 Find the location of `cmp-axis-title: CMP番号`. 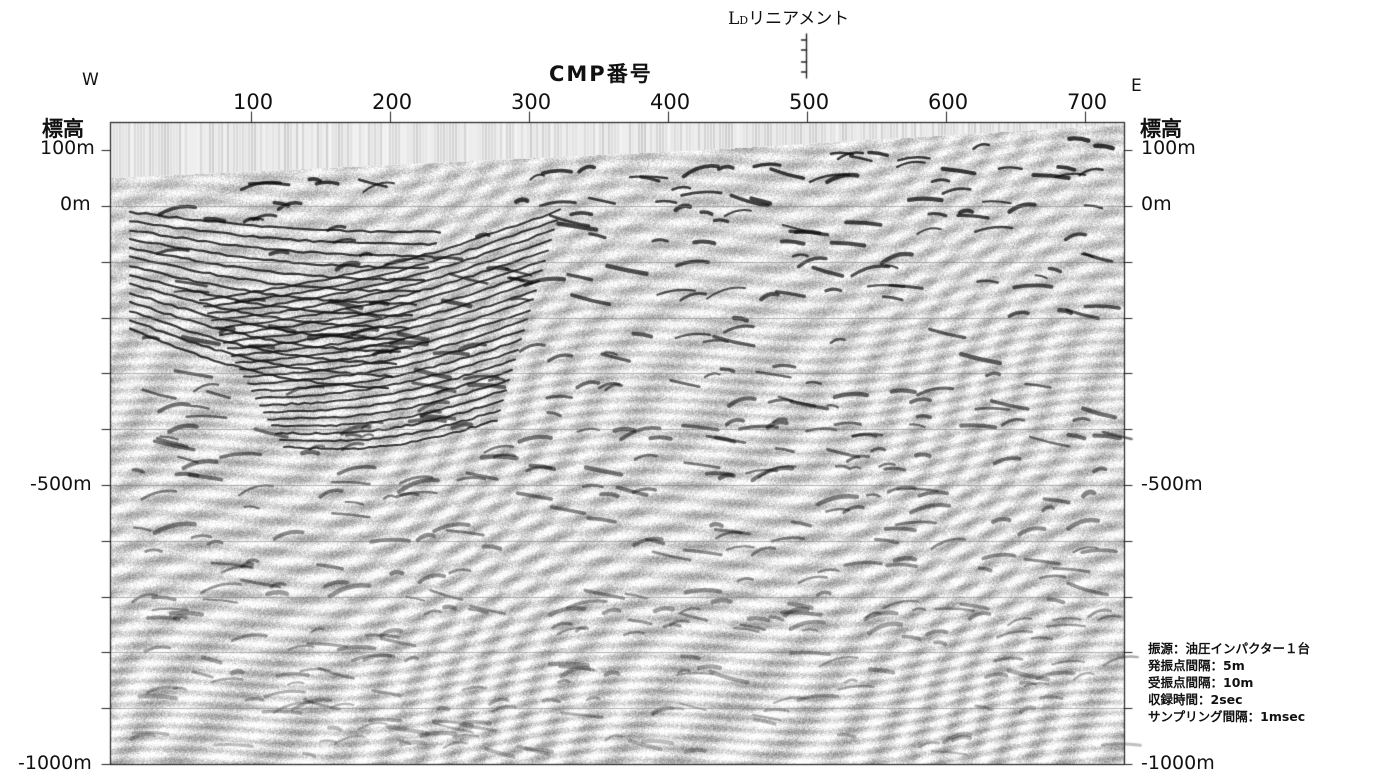

cmp-axis-title: CMP番号 is located at coordinates (601, 74).